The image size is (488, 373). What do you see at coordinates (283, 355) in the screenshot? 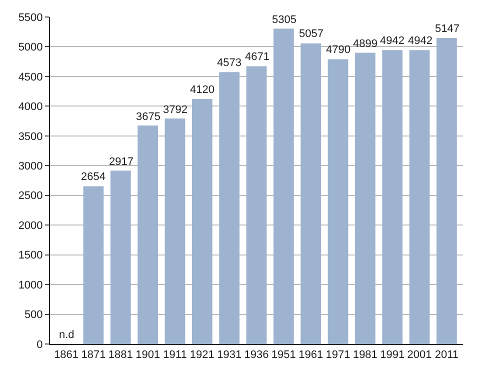
I see `x-tick-label: 1951` at bounding box center [283, 355].